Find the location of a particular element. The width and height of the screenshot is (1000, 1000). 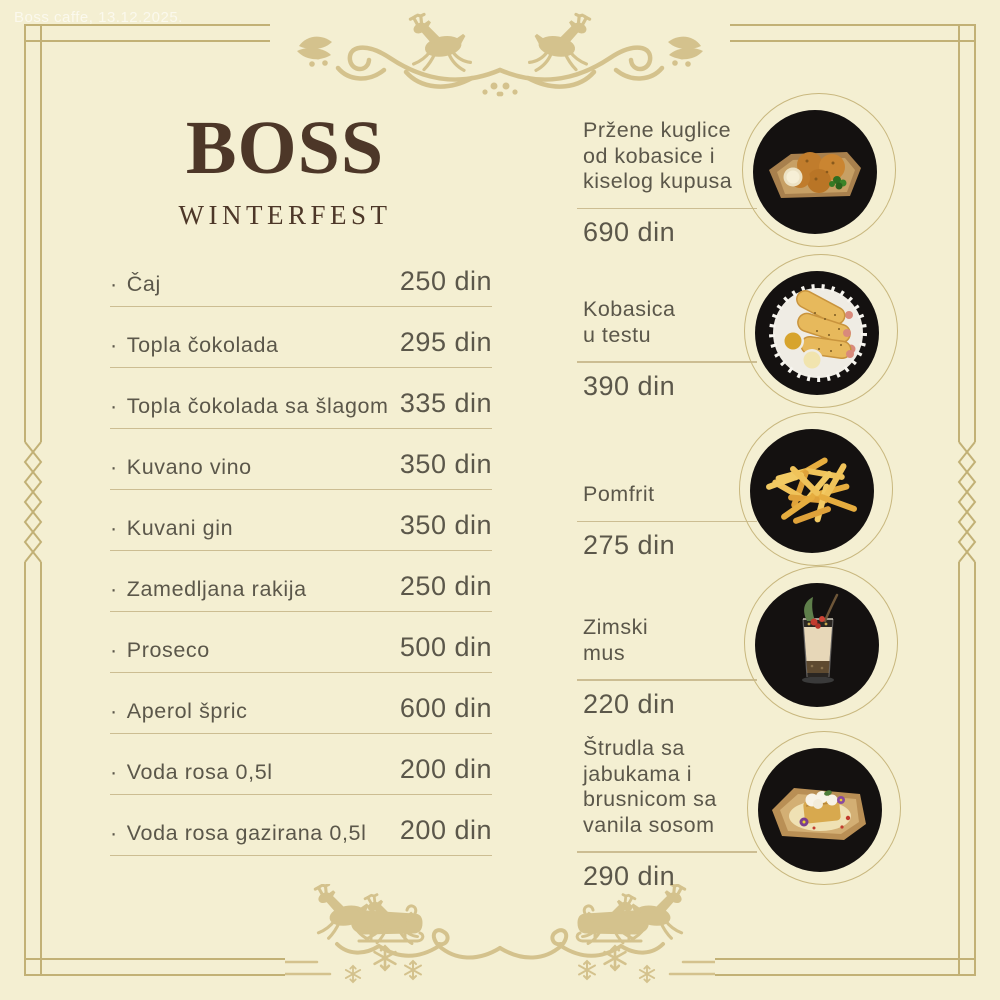

item-name: · Kuvani gin is located at coordinates (172, 528).